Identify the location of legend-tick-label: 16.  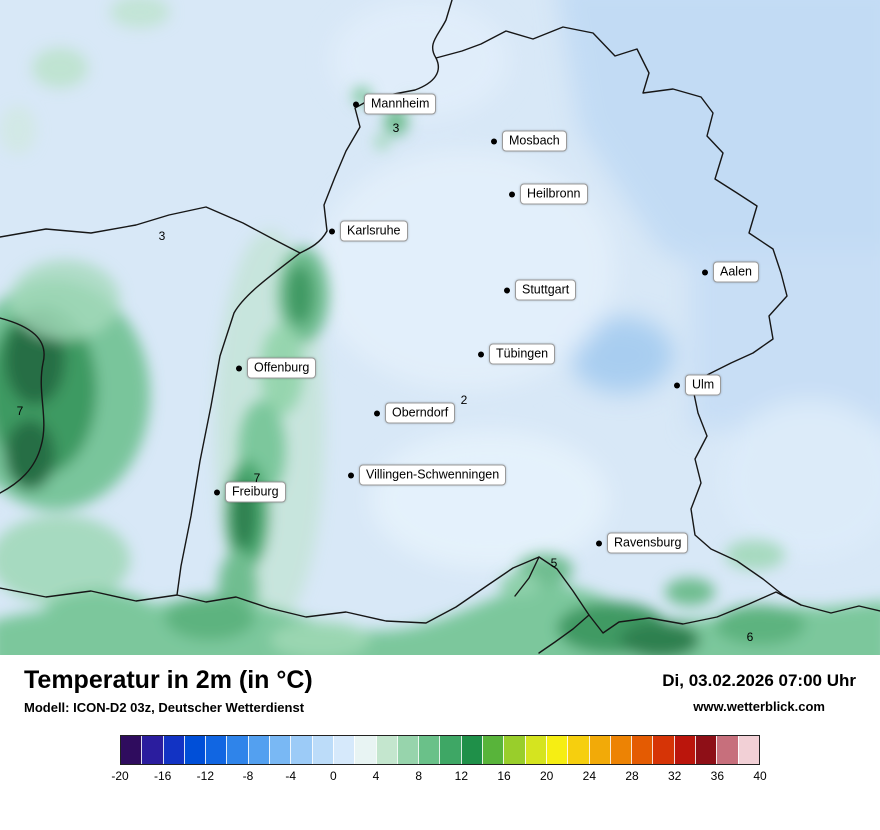
(504, 776).